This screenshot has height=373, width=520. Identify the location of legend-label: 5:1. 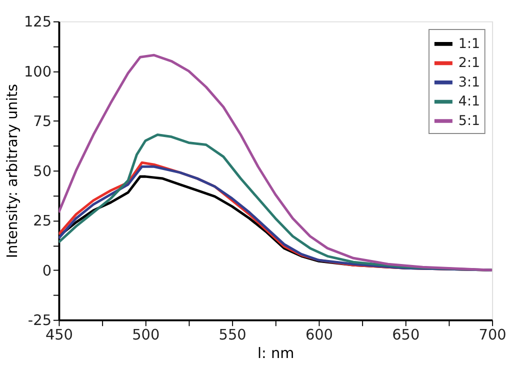
(469, 120).